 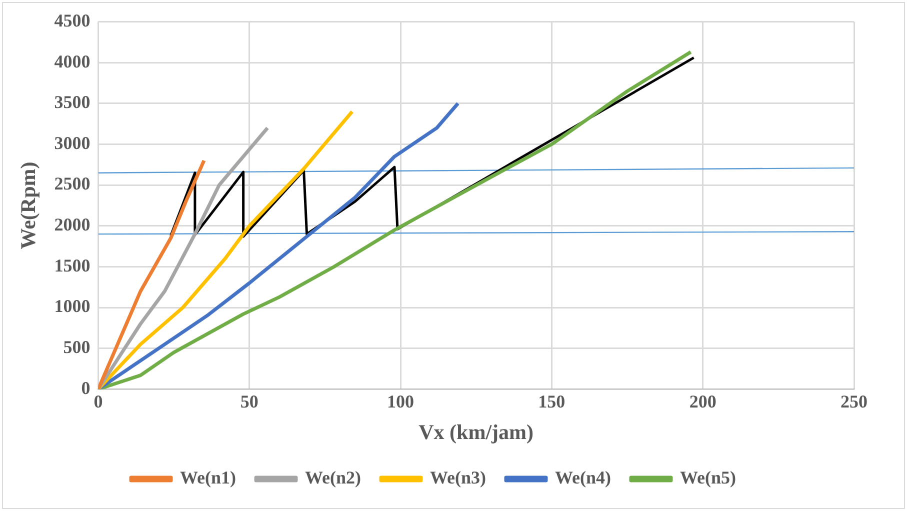 What do you see at coordinates (72, 265) in the screenshot?
I see `y-tick-label: 1500` at bounding box center [72, 265].